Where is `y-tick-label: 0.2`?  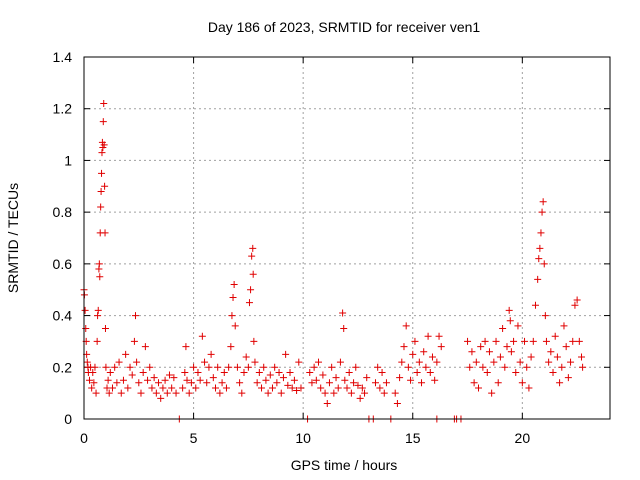 y-tick-label: 0.2 is located at coordinates (63, 367).